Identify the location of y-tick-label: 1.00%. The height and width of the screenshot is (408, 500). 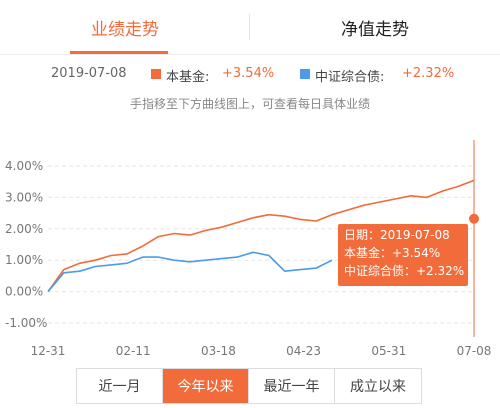
(24, 260).